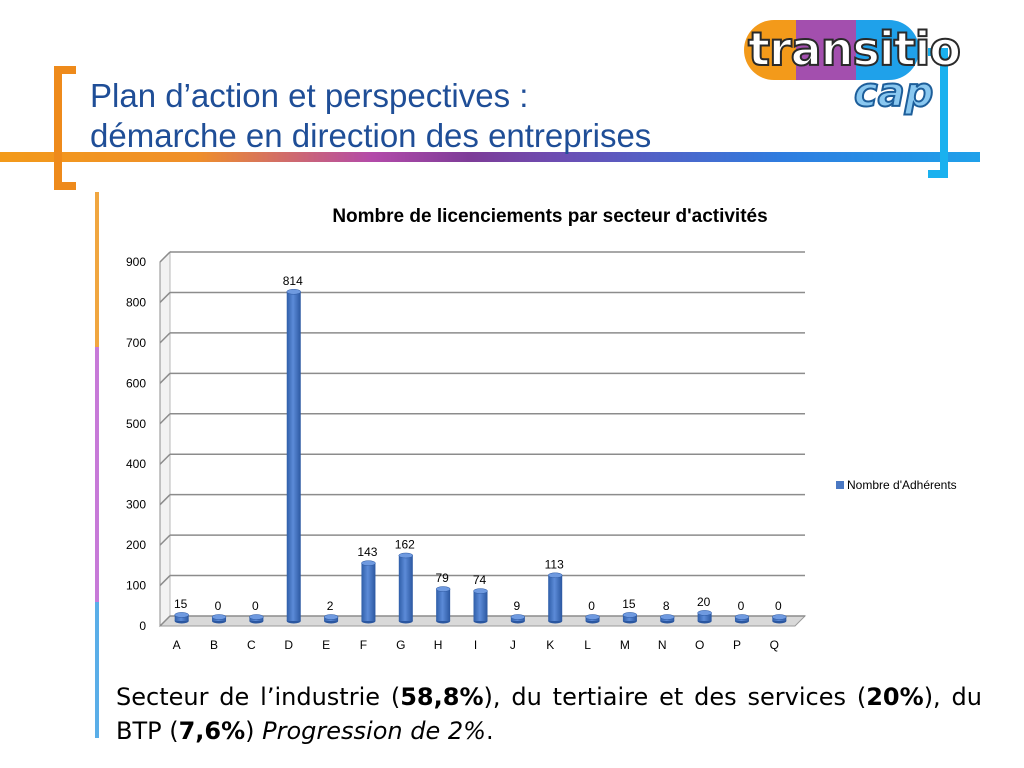  I want to click on x-tick-label: G, so click(400, 645).